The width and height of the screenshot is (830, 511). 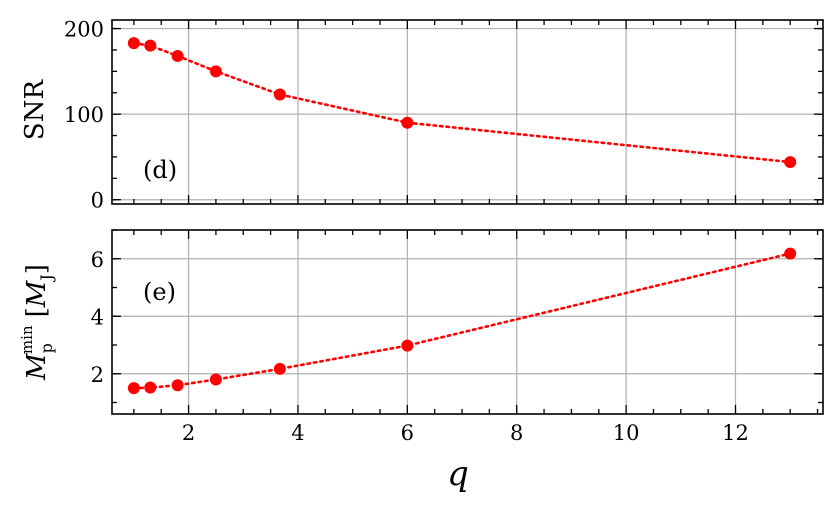 What do you see at coordinates (159, 292) in the screenshot?
I see `panel-tag-e: (e)` at bounding box center [159, 292].